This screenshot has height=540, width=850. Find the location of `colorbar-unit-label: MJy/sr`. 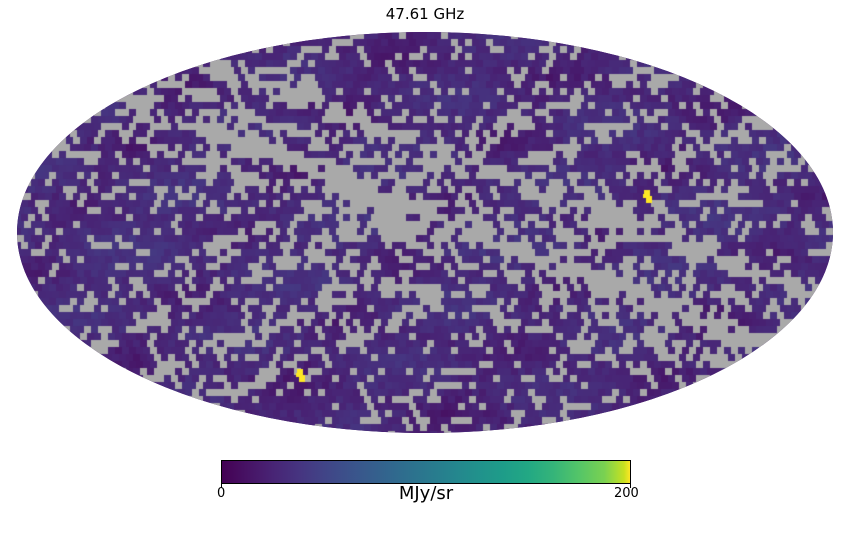

colorbar-unit-label: MJy/sr is located at coordinates (426, 493).